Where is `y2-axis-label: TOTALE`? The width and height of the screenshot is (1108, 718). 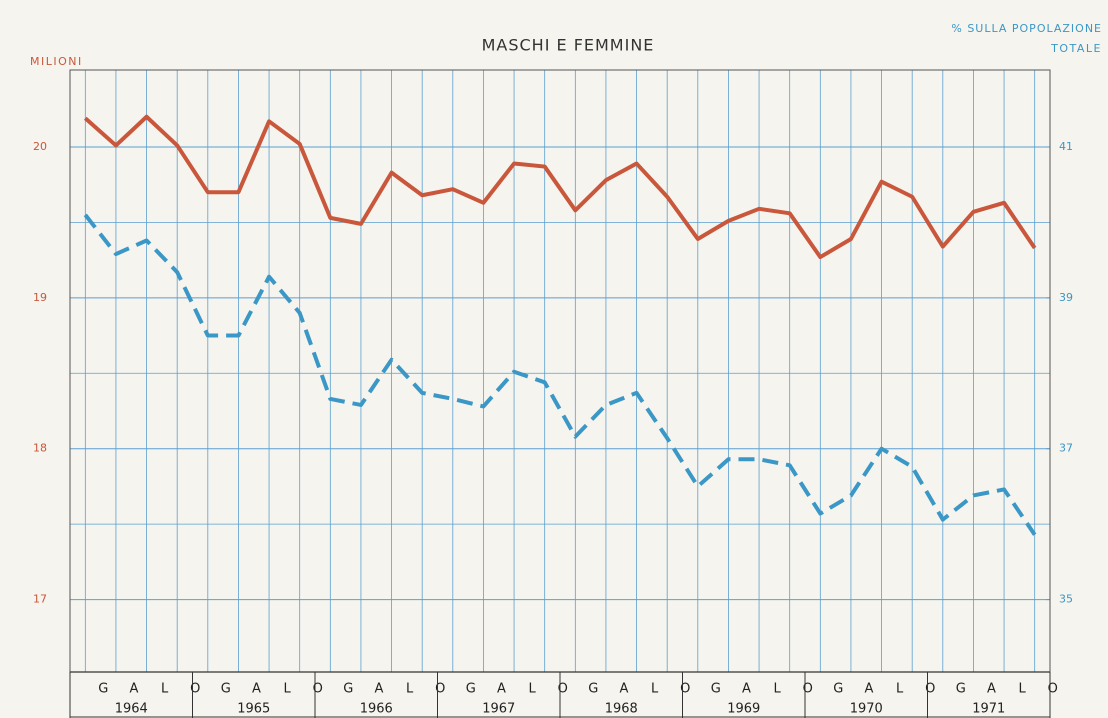
y2-axis-label: TOTALE is located at coordinates (1076, 48).